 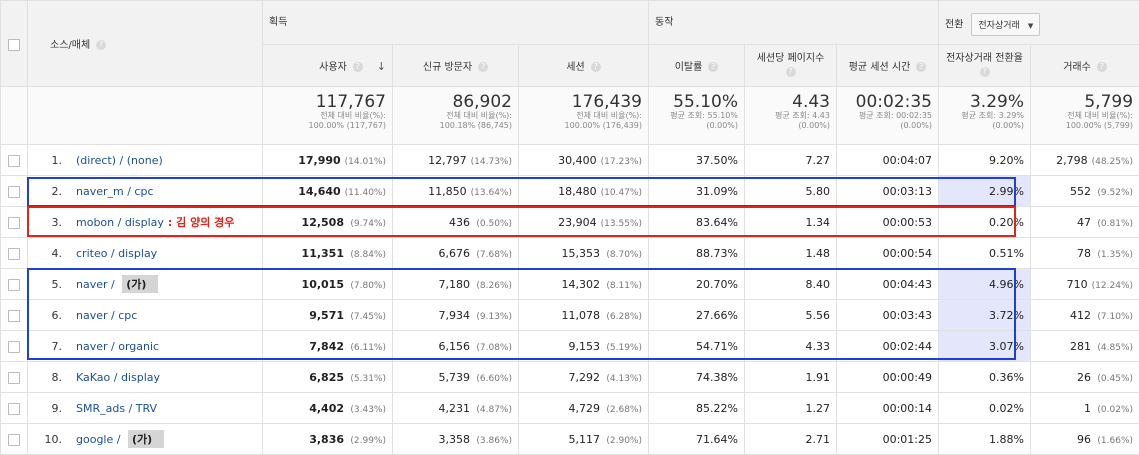 I want to click on total-conv-sub1: 평균 조회: 3.29%, so click(x=992, y=115).